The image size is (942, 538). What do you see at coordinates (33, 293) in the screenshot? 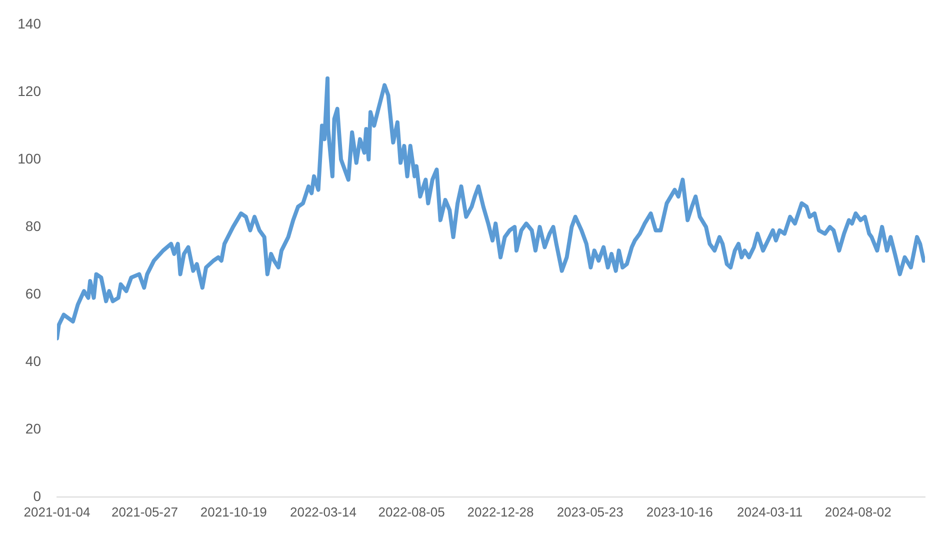
I see `y-tick-label: 60` at bounding box center [33, 293].